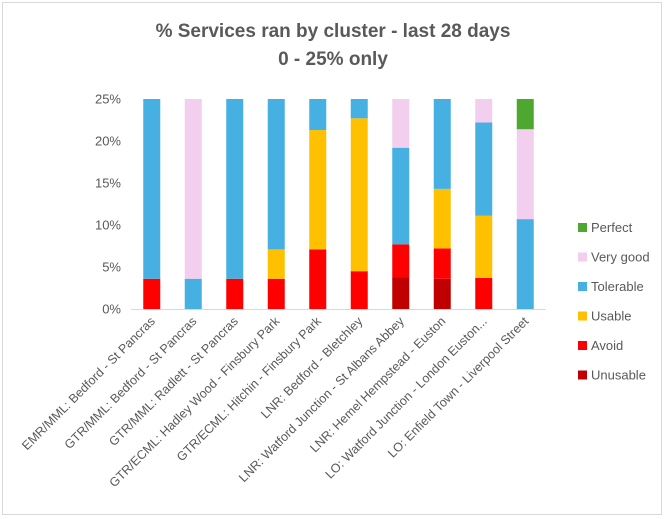  Describe the element at coordinates (111, 267) in the screenshot. I see `y-tick-label: 5%` at that location.